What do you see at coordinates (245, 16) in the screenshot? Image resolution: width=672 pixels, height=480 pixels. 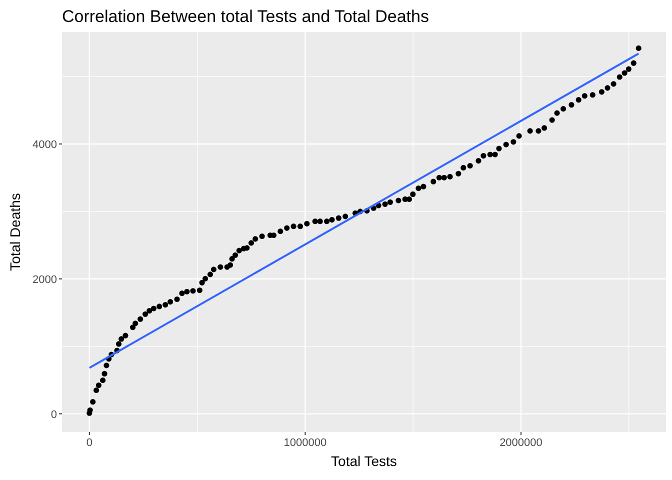 I see `chart-title: Correlation Between total Tests and Total Deaths` at bounding box center [245, 16].